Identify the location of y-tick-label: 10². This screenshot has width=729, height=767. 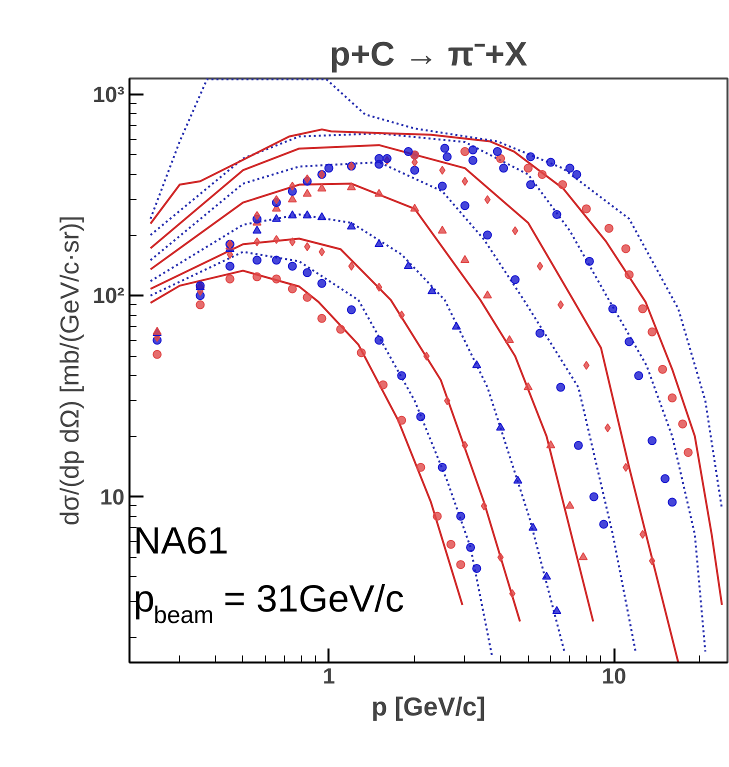
(108, 295).